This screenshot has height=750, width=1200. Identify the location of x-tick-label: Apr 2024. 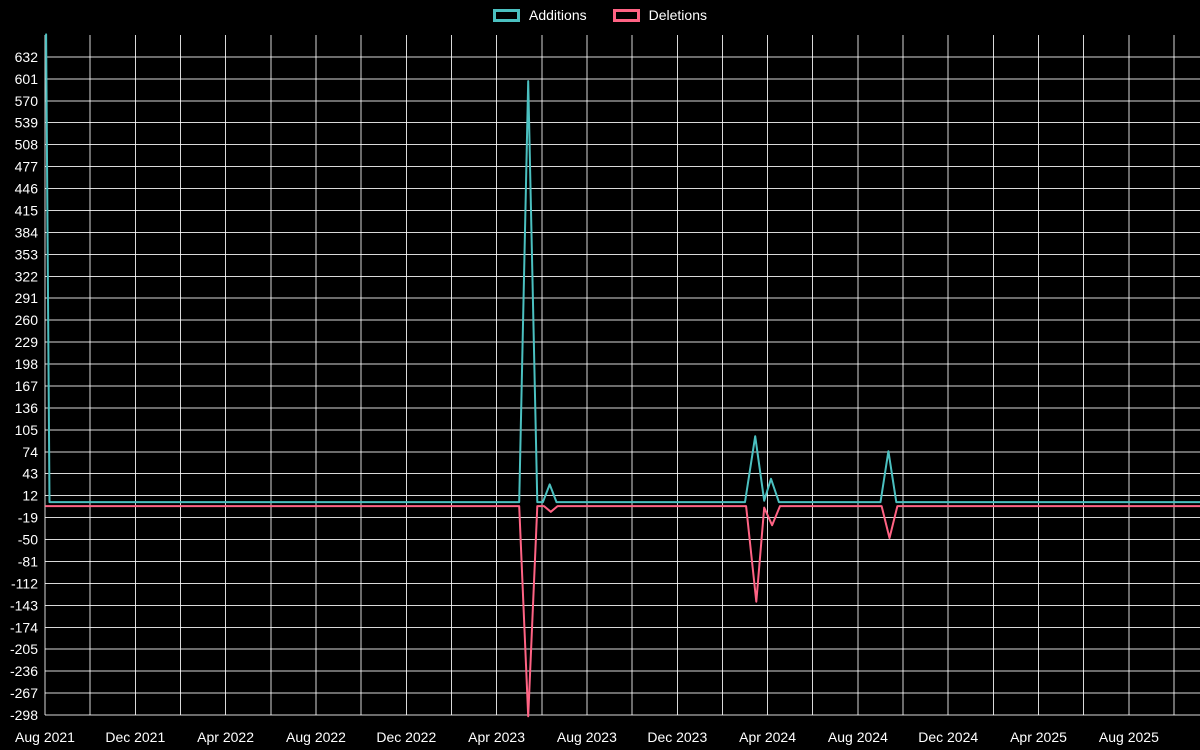
(767, 737).